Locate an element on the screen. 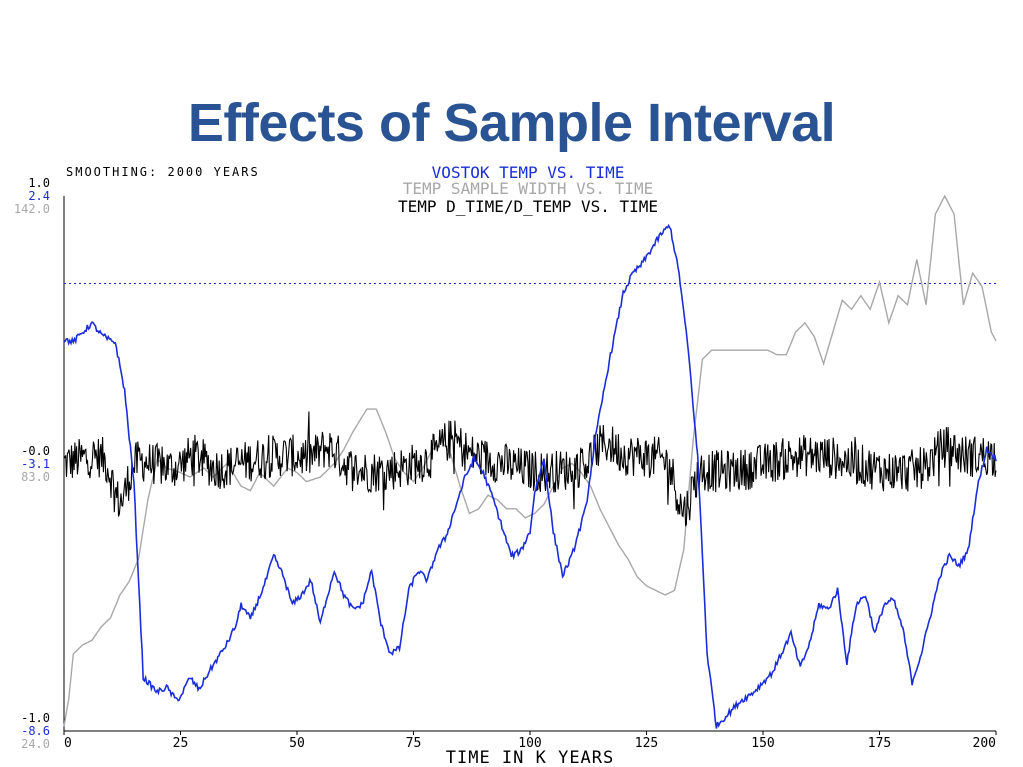  page-title: Effects of Sample Interval is located at coordinates (511, 123).